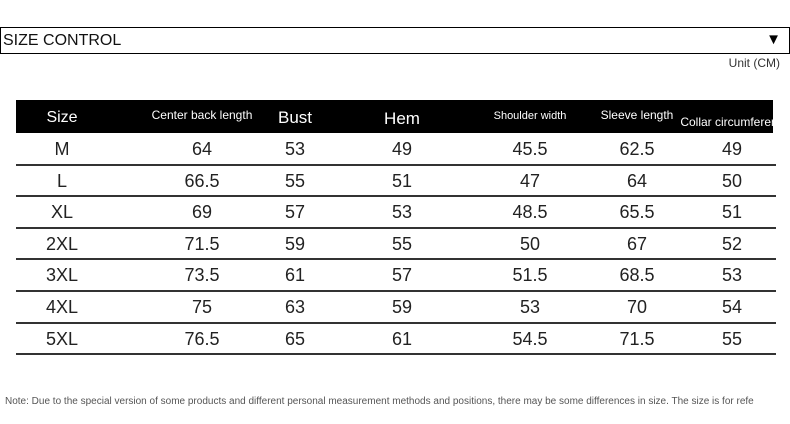 The width and height of the screenshot is (790, 424). What do you see at coordinates (732, 307) in the screenshot?
I see `table-cell: 54` at bounding box center [732, 307].